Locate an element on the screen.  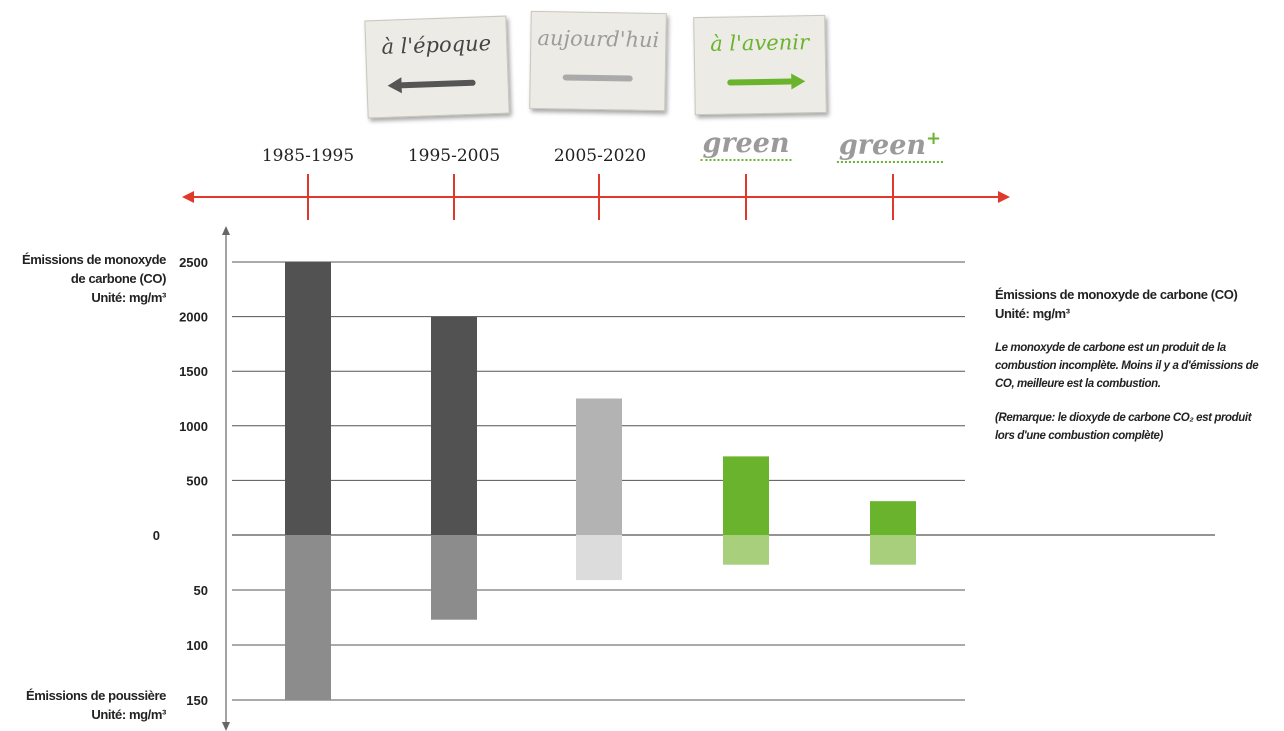
tick-label: 50 is located at coordinates (201, 590).